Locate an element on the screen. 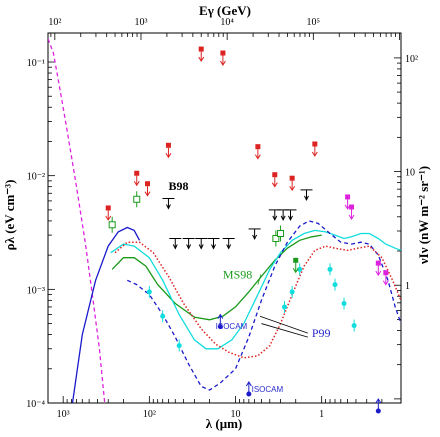  x-tick-label: 10² is located at coordinates (149, 414).